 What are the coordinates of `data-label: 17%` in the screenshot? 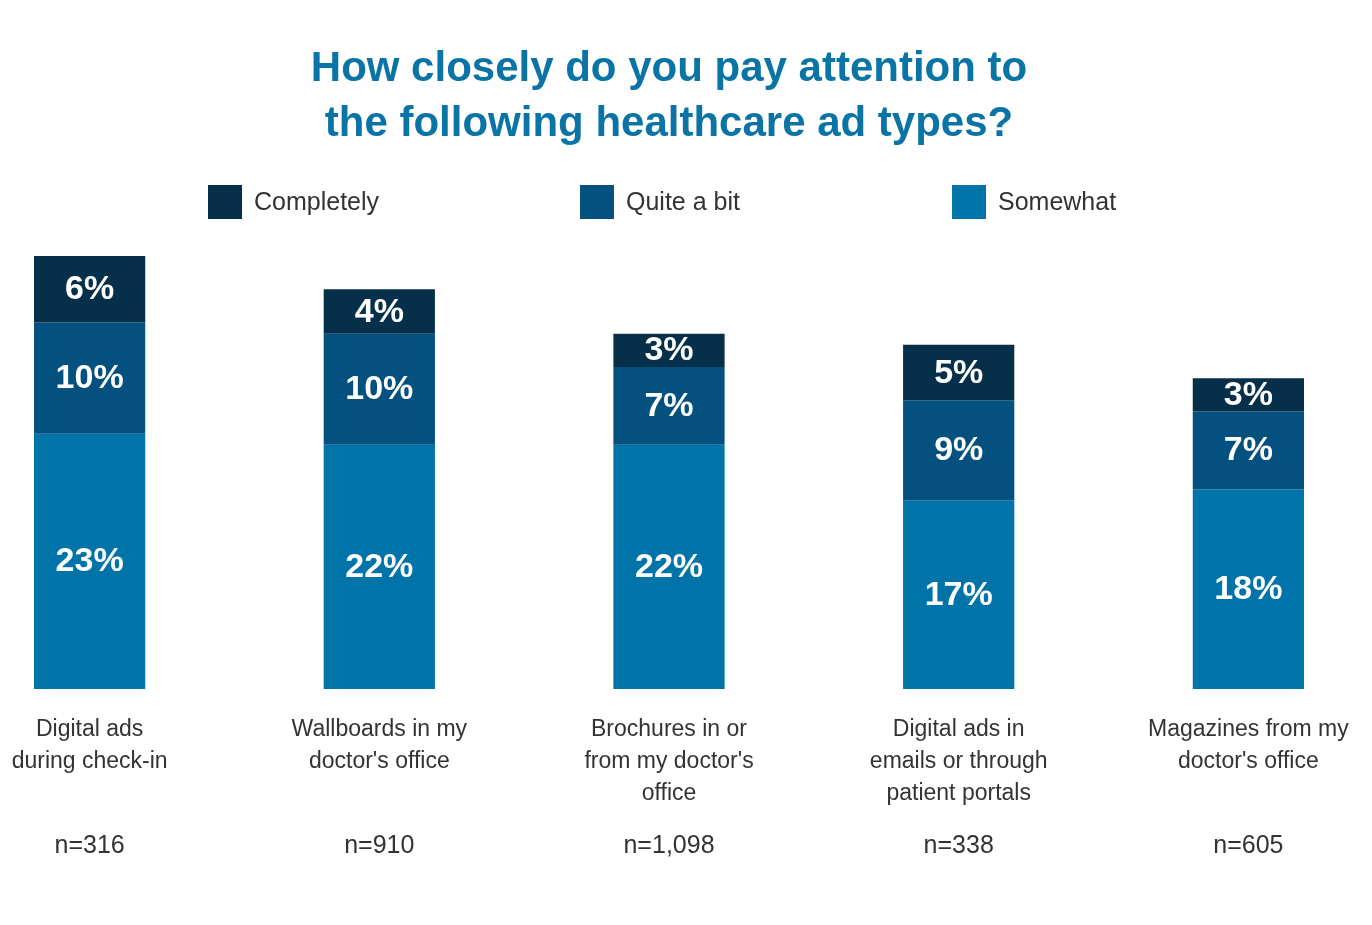 It's located at (958, 592).